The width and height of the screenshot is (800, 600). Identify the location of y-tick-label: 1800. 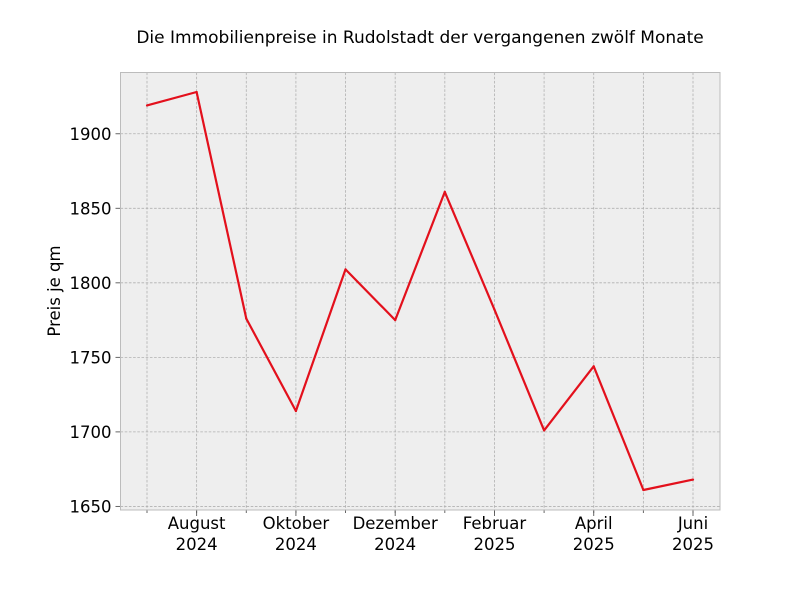
(91, 283).